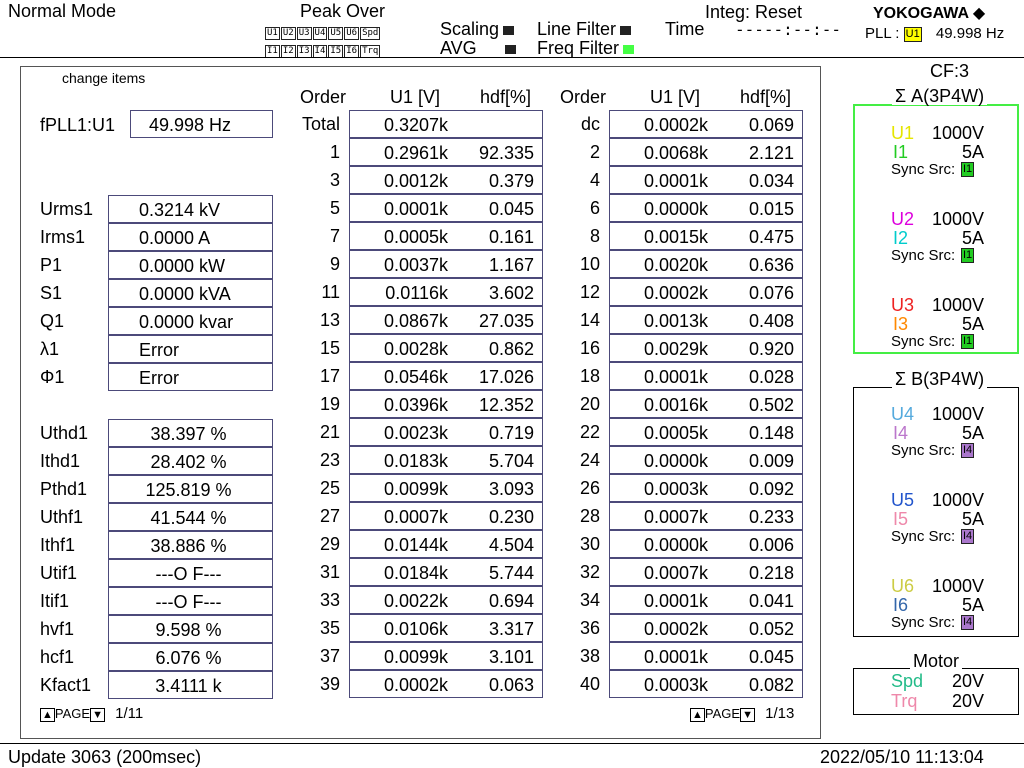 The width and height of the screenshot is (1024, 768). Describe the element at coordinates (511, 489) in the screenshot. I see `harmonic-hdf: 3.093` at that location.